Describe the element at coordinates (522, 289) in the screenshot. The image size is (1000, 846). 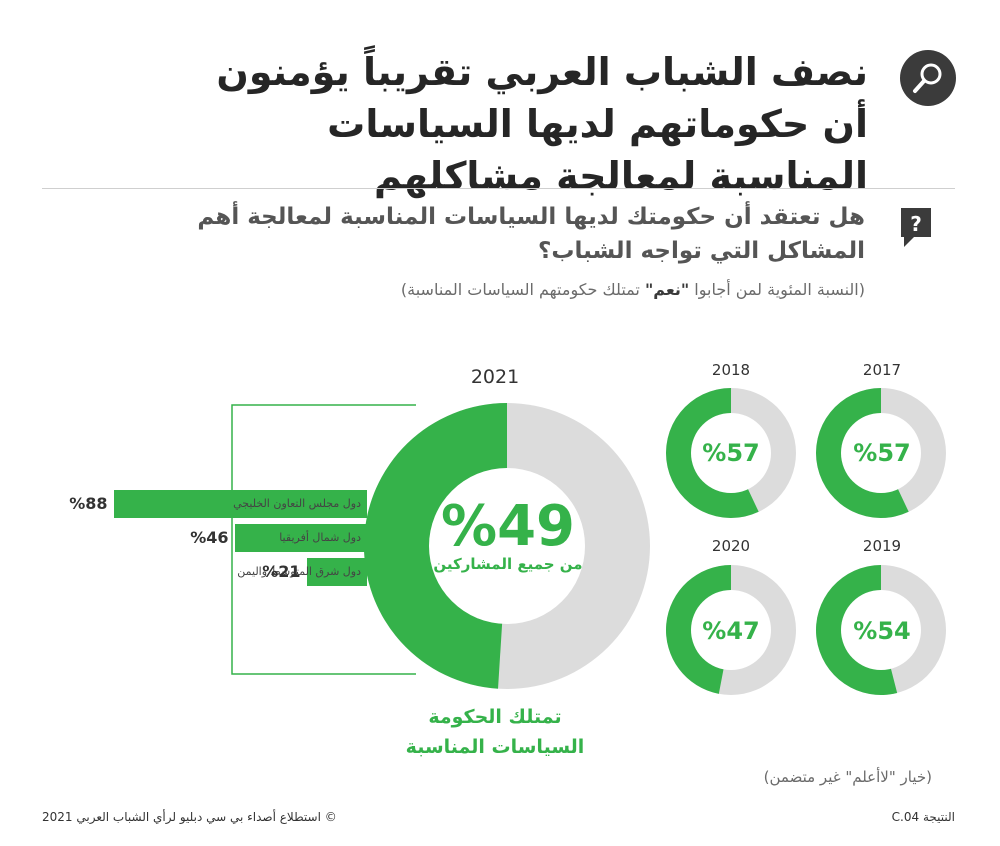
I see `subtitle-after: تمتلك حكومتهم السياسات المناسبة)` at that location.